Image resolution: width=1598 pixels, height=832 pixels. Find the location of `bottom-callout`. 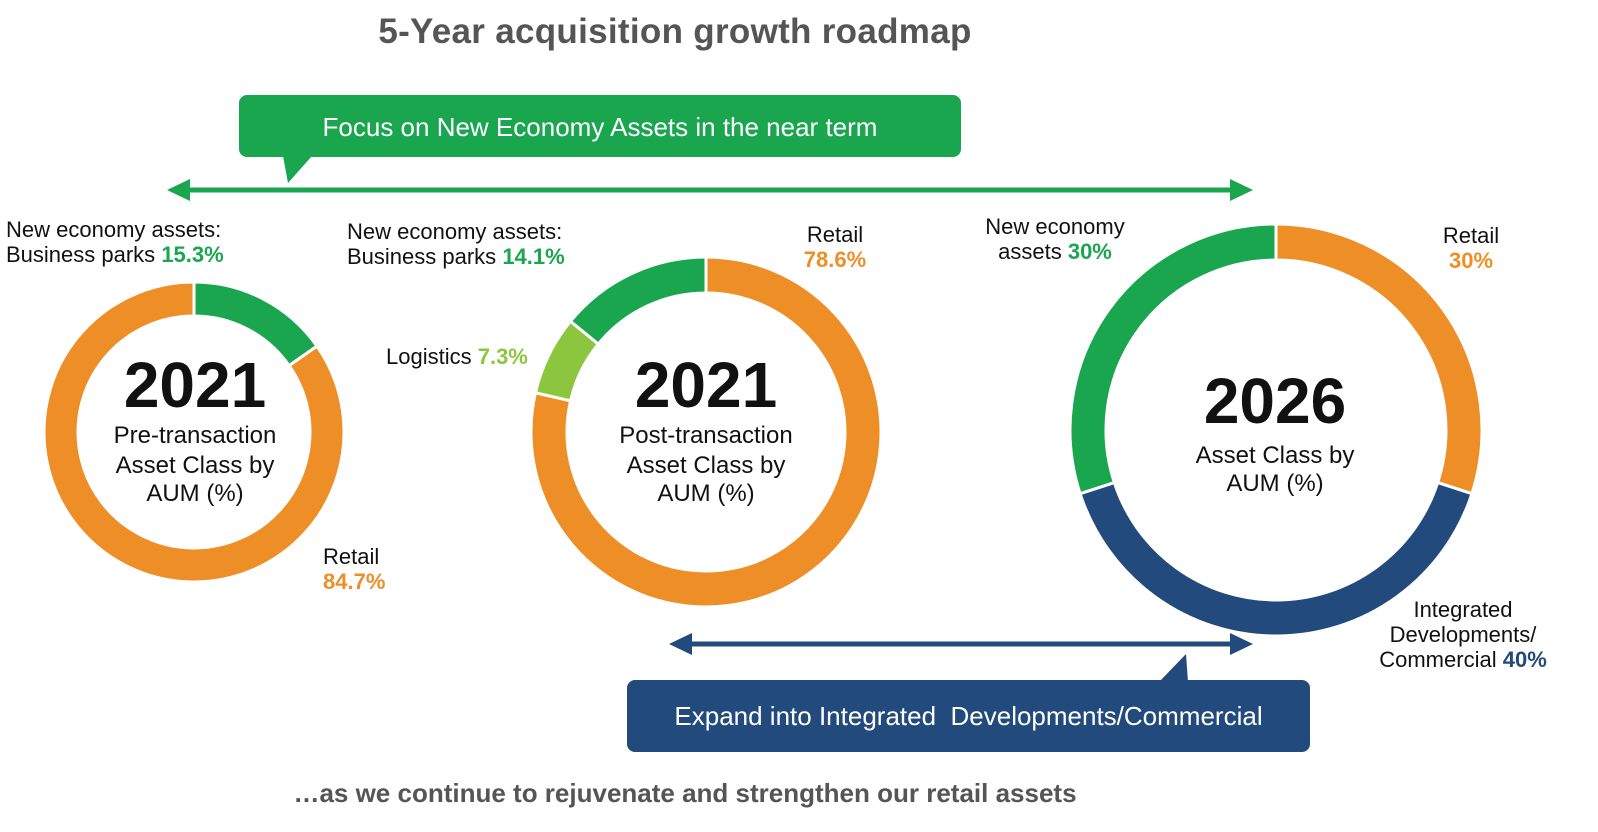

bottom-callout is located at coordinates (968, 703).